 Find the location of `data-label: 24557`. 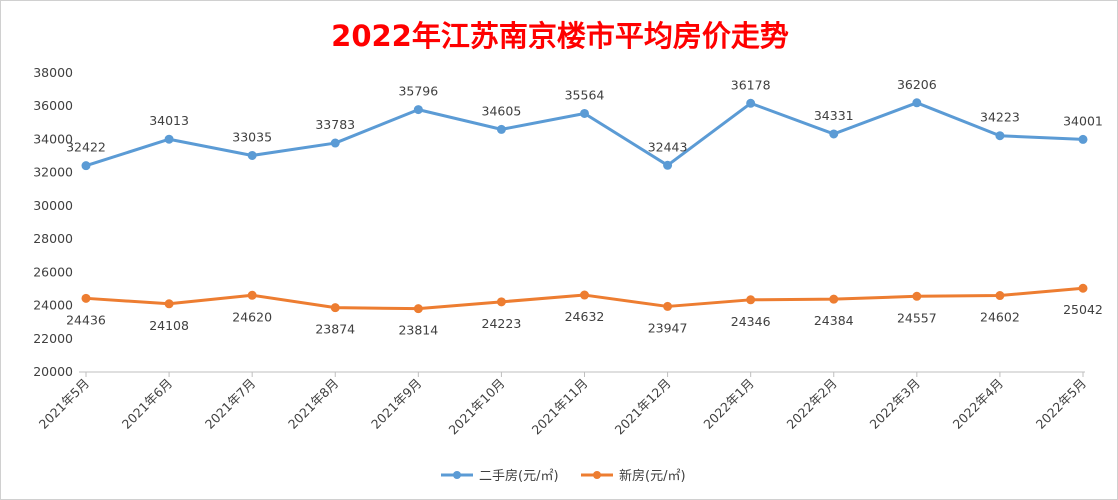

data-label: 24557 is located at coordinates (917, 317).